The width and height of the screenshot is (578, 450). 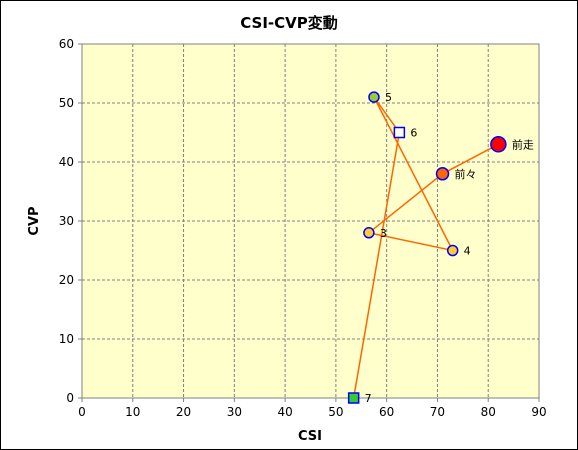 What do you see at coordinates (388, 97) in the screenshot?
I see `data-point-label: 5` at bounding box center [388, 97].